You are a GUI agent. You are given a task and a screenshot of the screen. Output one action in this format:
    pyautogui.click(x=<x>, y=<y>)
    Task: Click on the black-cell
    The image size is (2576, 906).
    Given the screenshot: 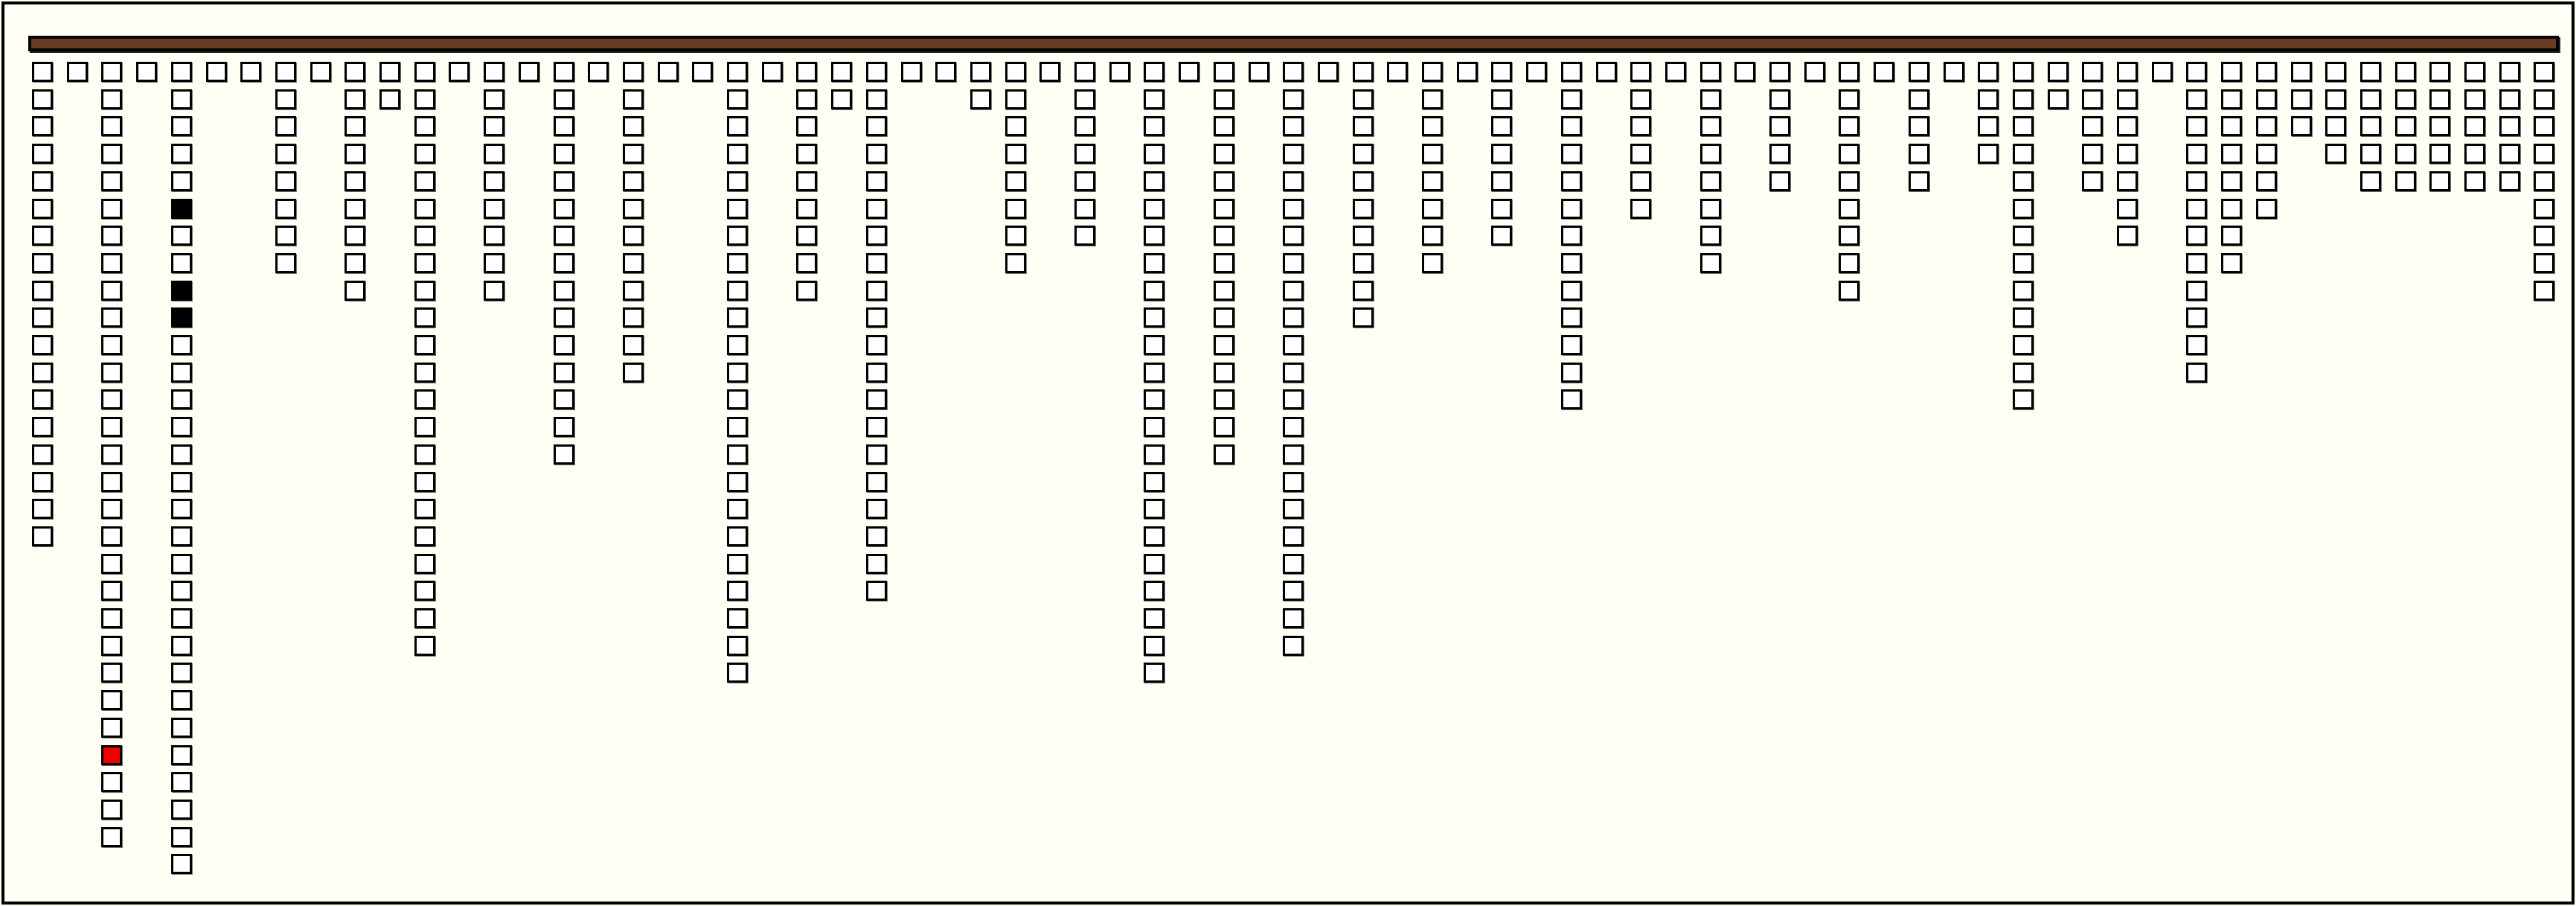 What is the action you would take?
    pyautogui.click(x=182, y=209)
    